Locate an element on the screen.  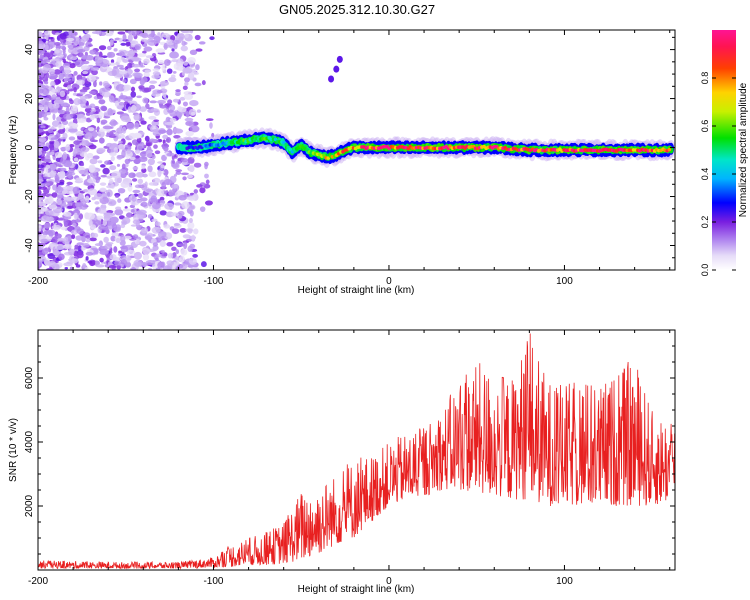
tick-label: -100 is located at coordinates (213, 281).